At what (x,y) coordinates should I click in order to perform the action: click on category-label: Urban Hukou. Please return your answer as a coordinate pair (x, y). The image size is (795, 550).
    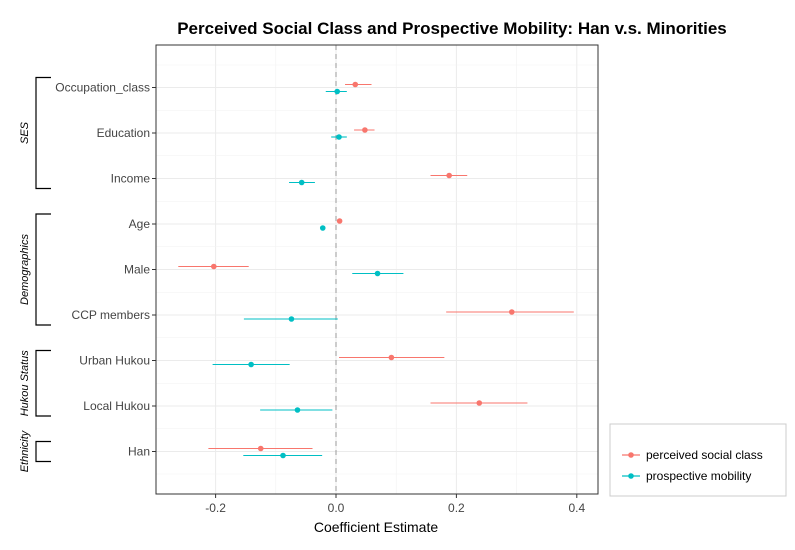
    Looking at the image, I should click on (114, 361).